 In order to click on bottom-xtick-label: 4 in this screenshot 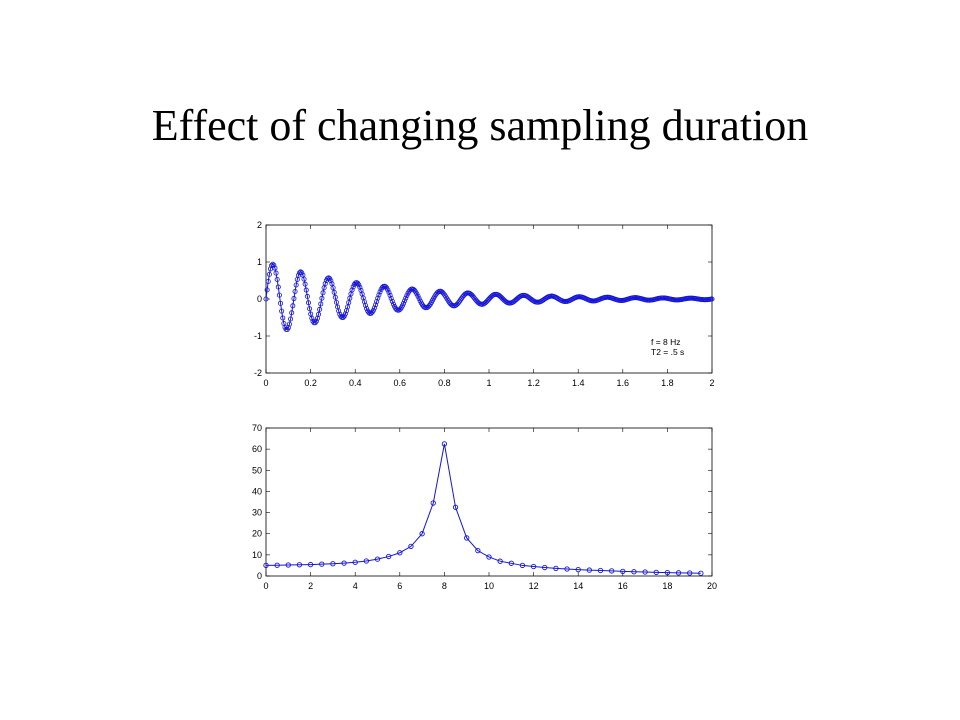, I will do `click(355, 586)`.